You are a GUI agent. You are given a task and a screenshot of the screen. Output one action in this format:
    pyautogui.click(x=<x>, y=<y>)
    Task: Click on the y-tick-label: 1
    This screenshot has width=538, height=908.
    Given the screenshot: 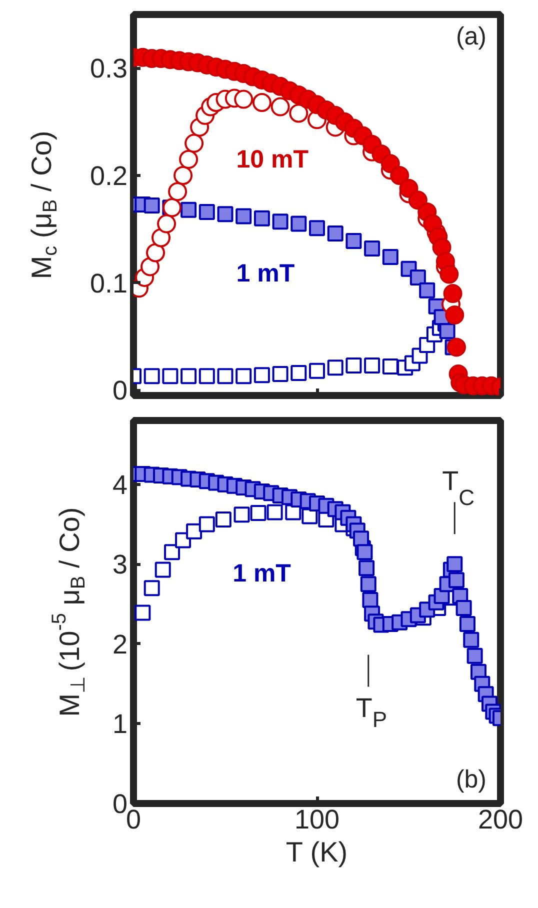 What is the action you would take?
    pyautogui.click(x=120, y=724)
    